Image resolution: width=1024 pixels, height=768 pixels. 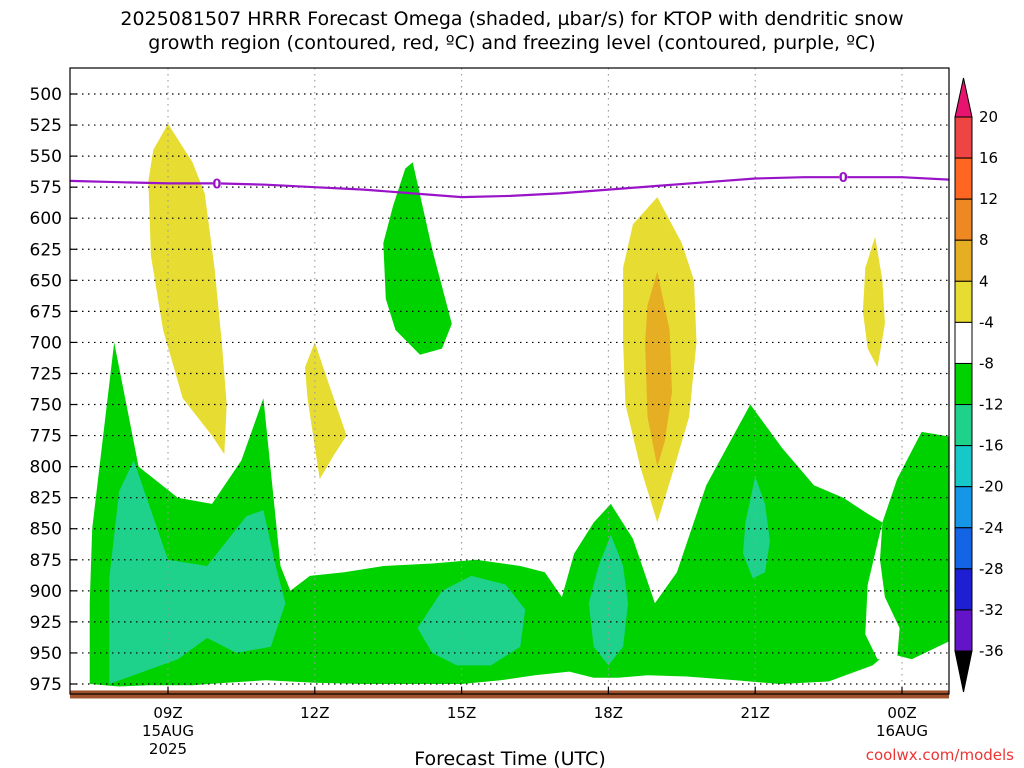 What do you see at coordinates (988, 199) in the screenshot?
I see `colorbar-label-2: 12` at bounding box center [988, 199].